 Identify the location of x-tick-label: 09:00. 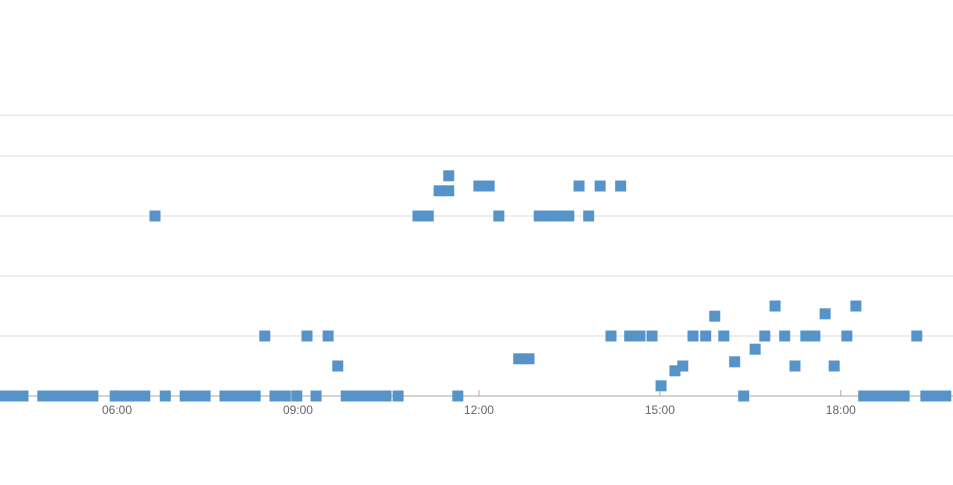
(298, 410).